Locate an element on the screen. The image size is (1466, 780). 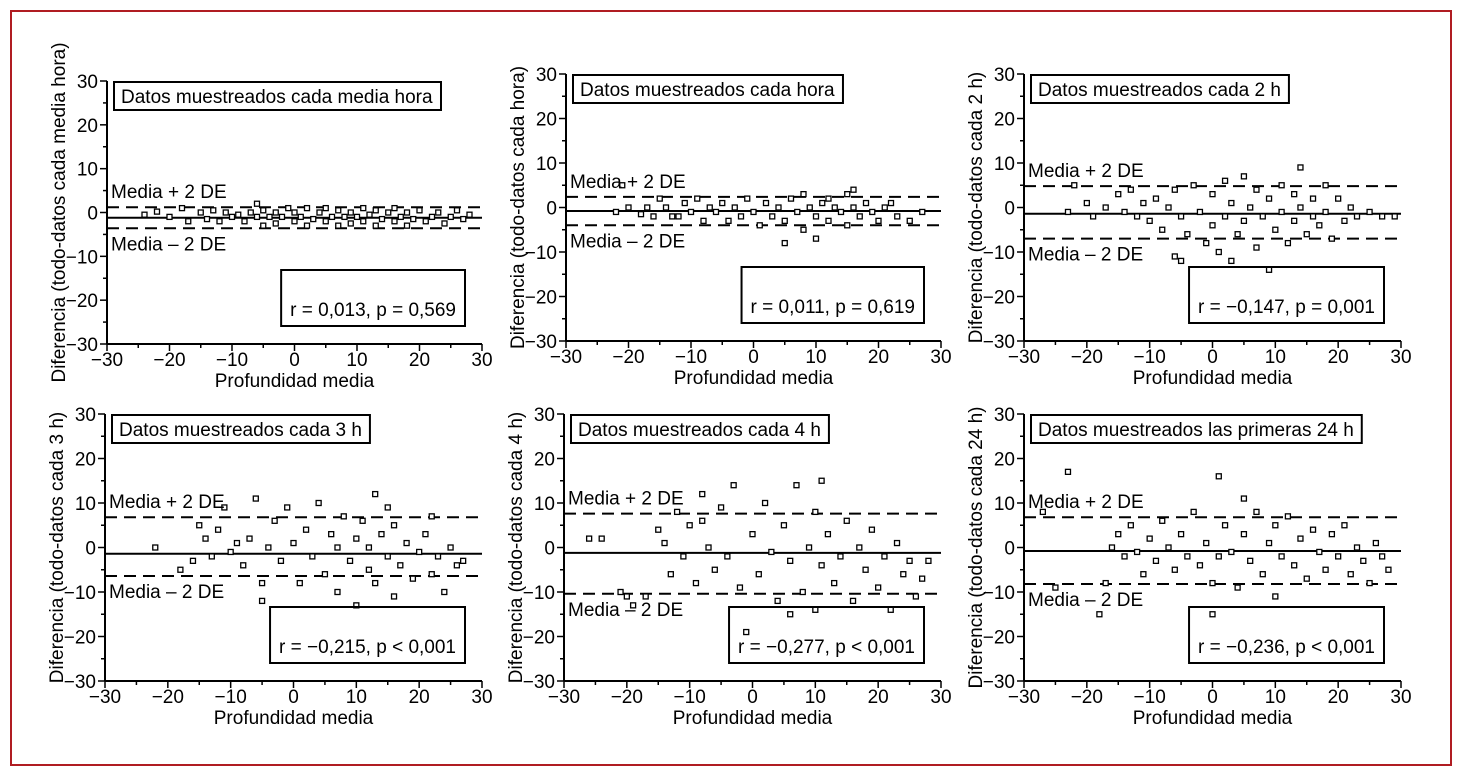
y-axis-label: Diferencia (todo-datos cada 4 h) is located at coordinates (516, 547).